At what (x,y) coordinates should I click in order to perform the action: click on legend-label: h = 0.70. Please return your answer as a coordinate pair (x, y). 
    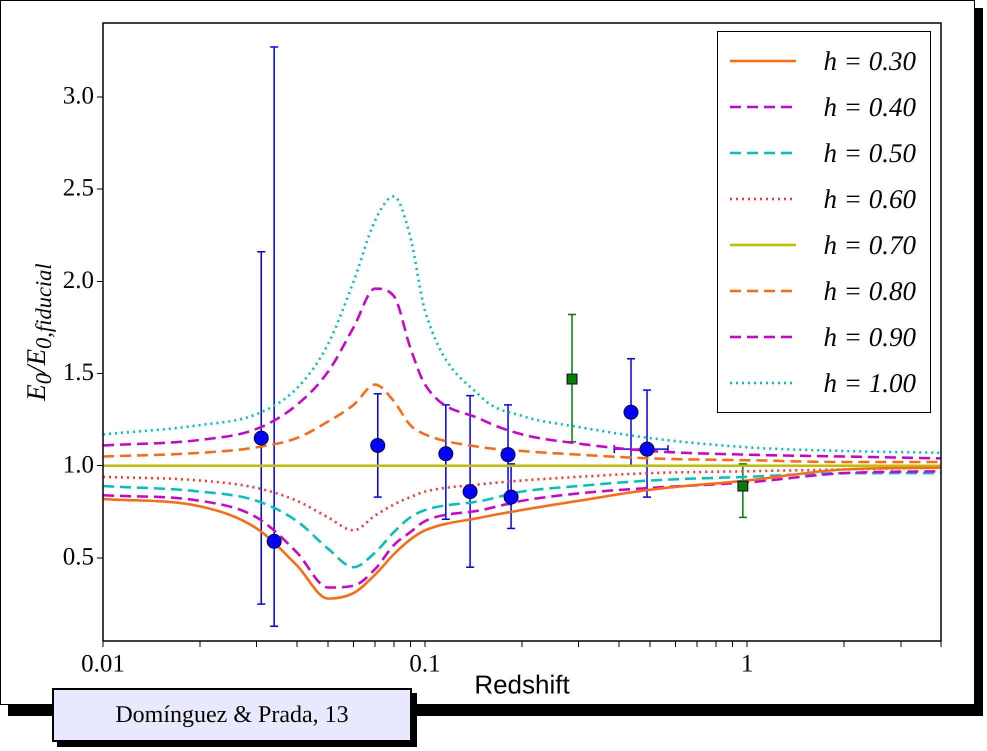
    Looking at the image, I should click on (870, 245).